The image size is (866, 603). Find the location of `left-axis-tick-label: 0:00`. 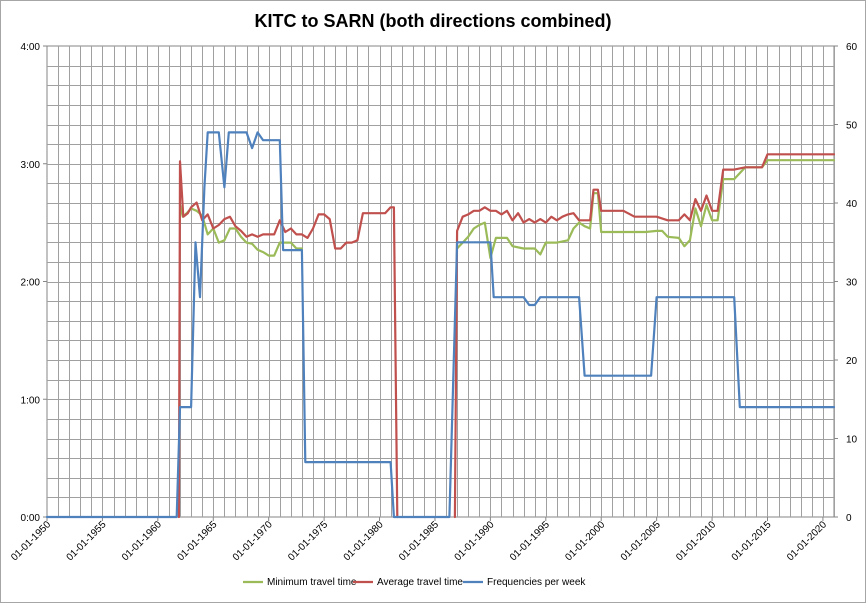

left-axis-tick-label: 0:00 is located at coordinates (31, 518).